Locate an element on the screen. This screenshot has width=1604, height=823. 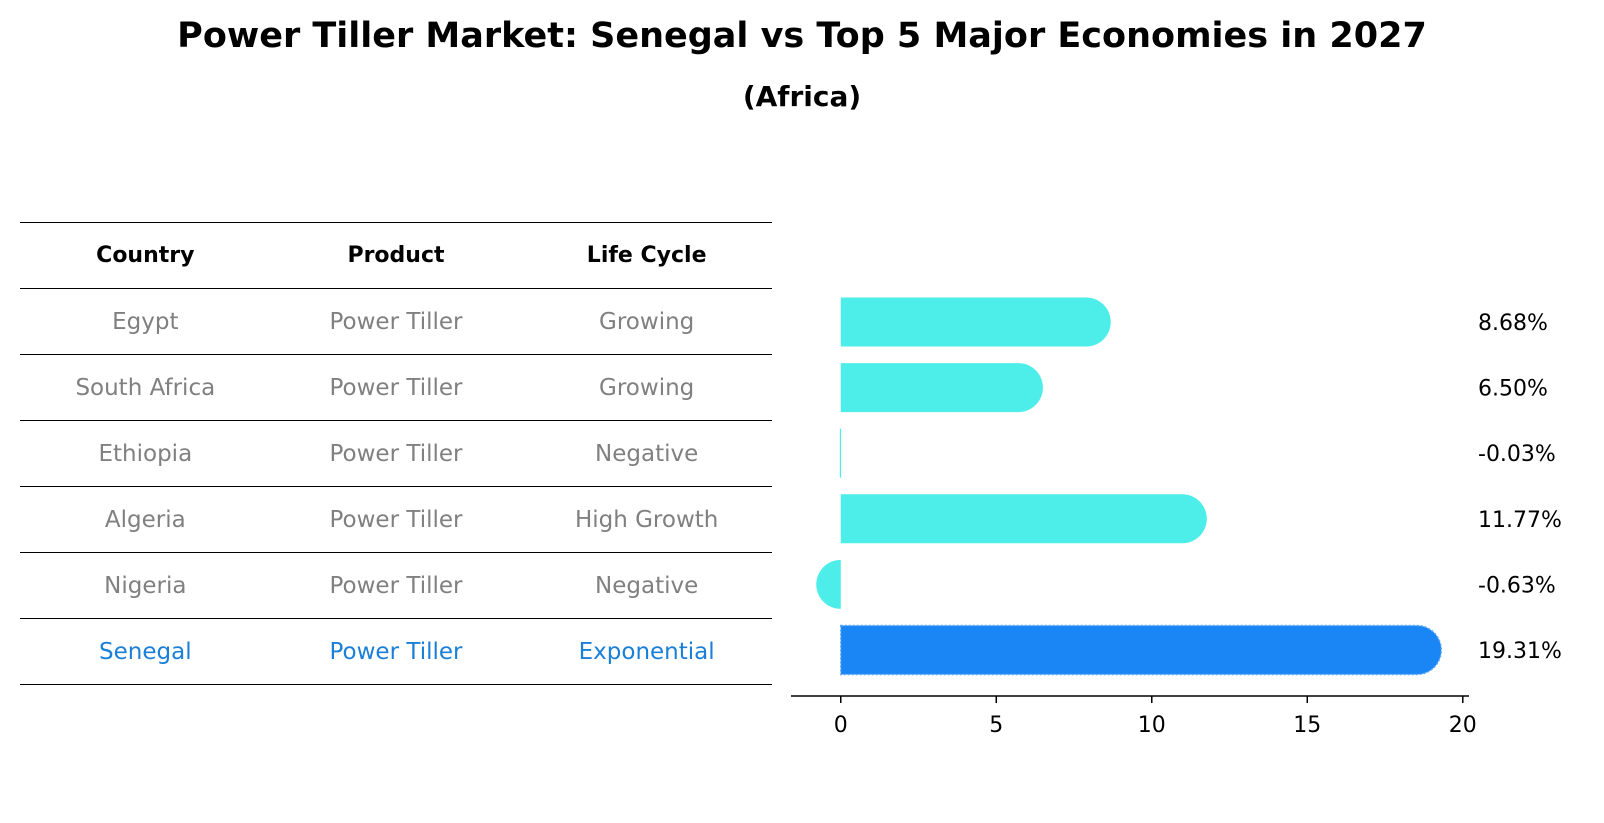
table-row-highlighted: Senegal Power Tiller Exponential is located at coordinates (396, 651).